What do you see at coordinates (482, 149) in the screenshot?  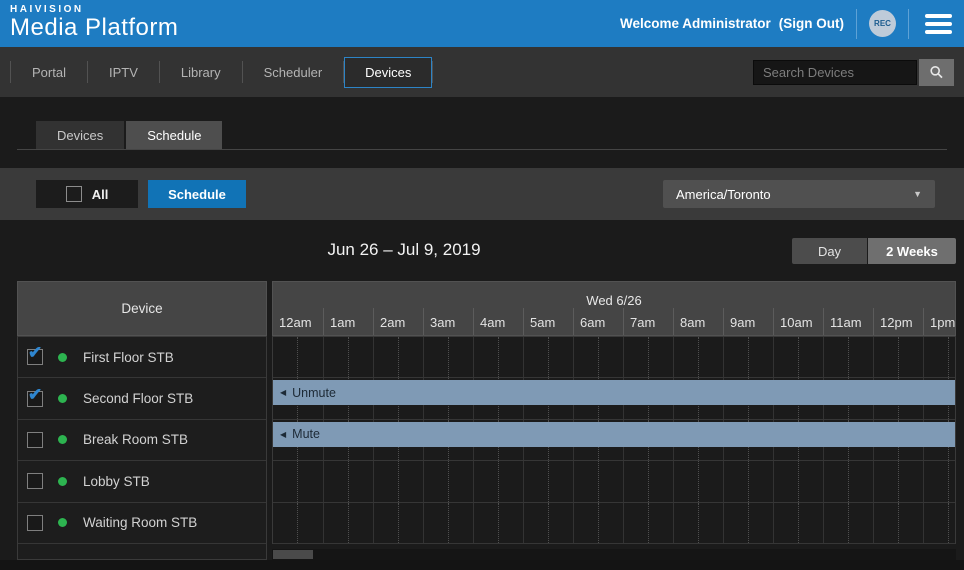 I see `tabs-underline` at bounding box center [482, 149].